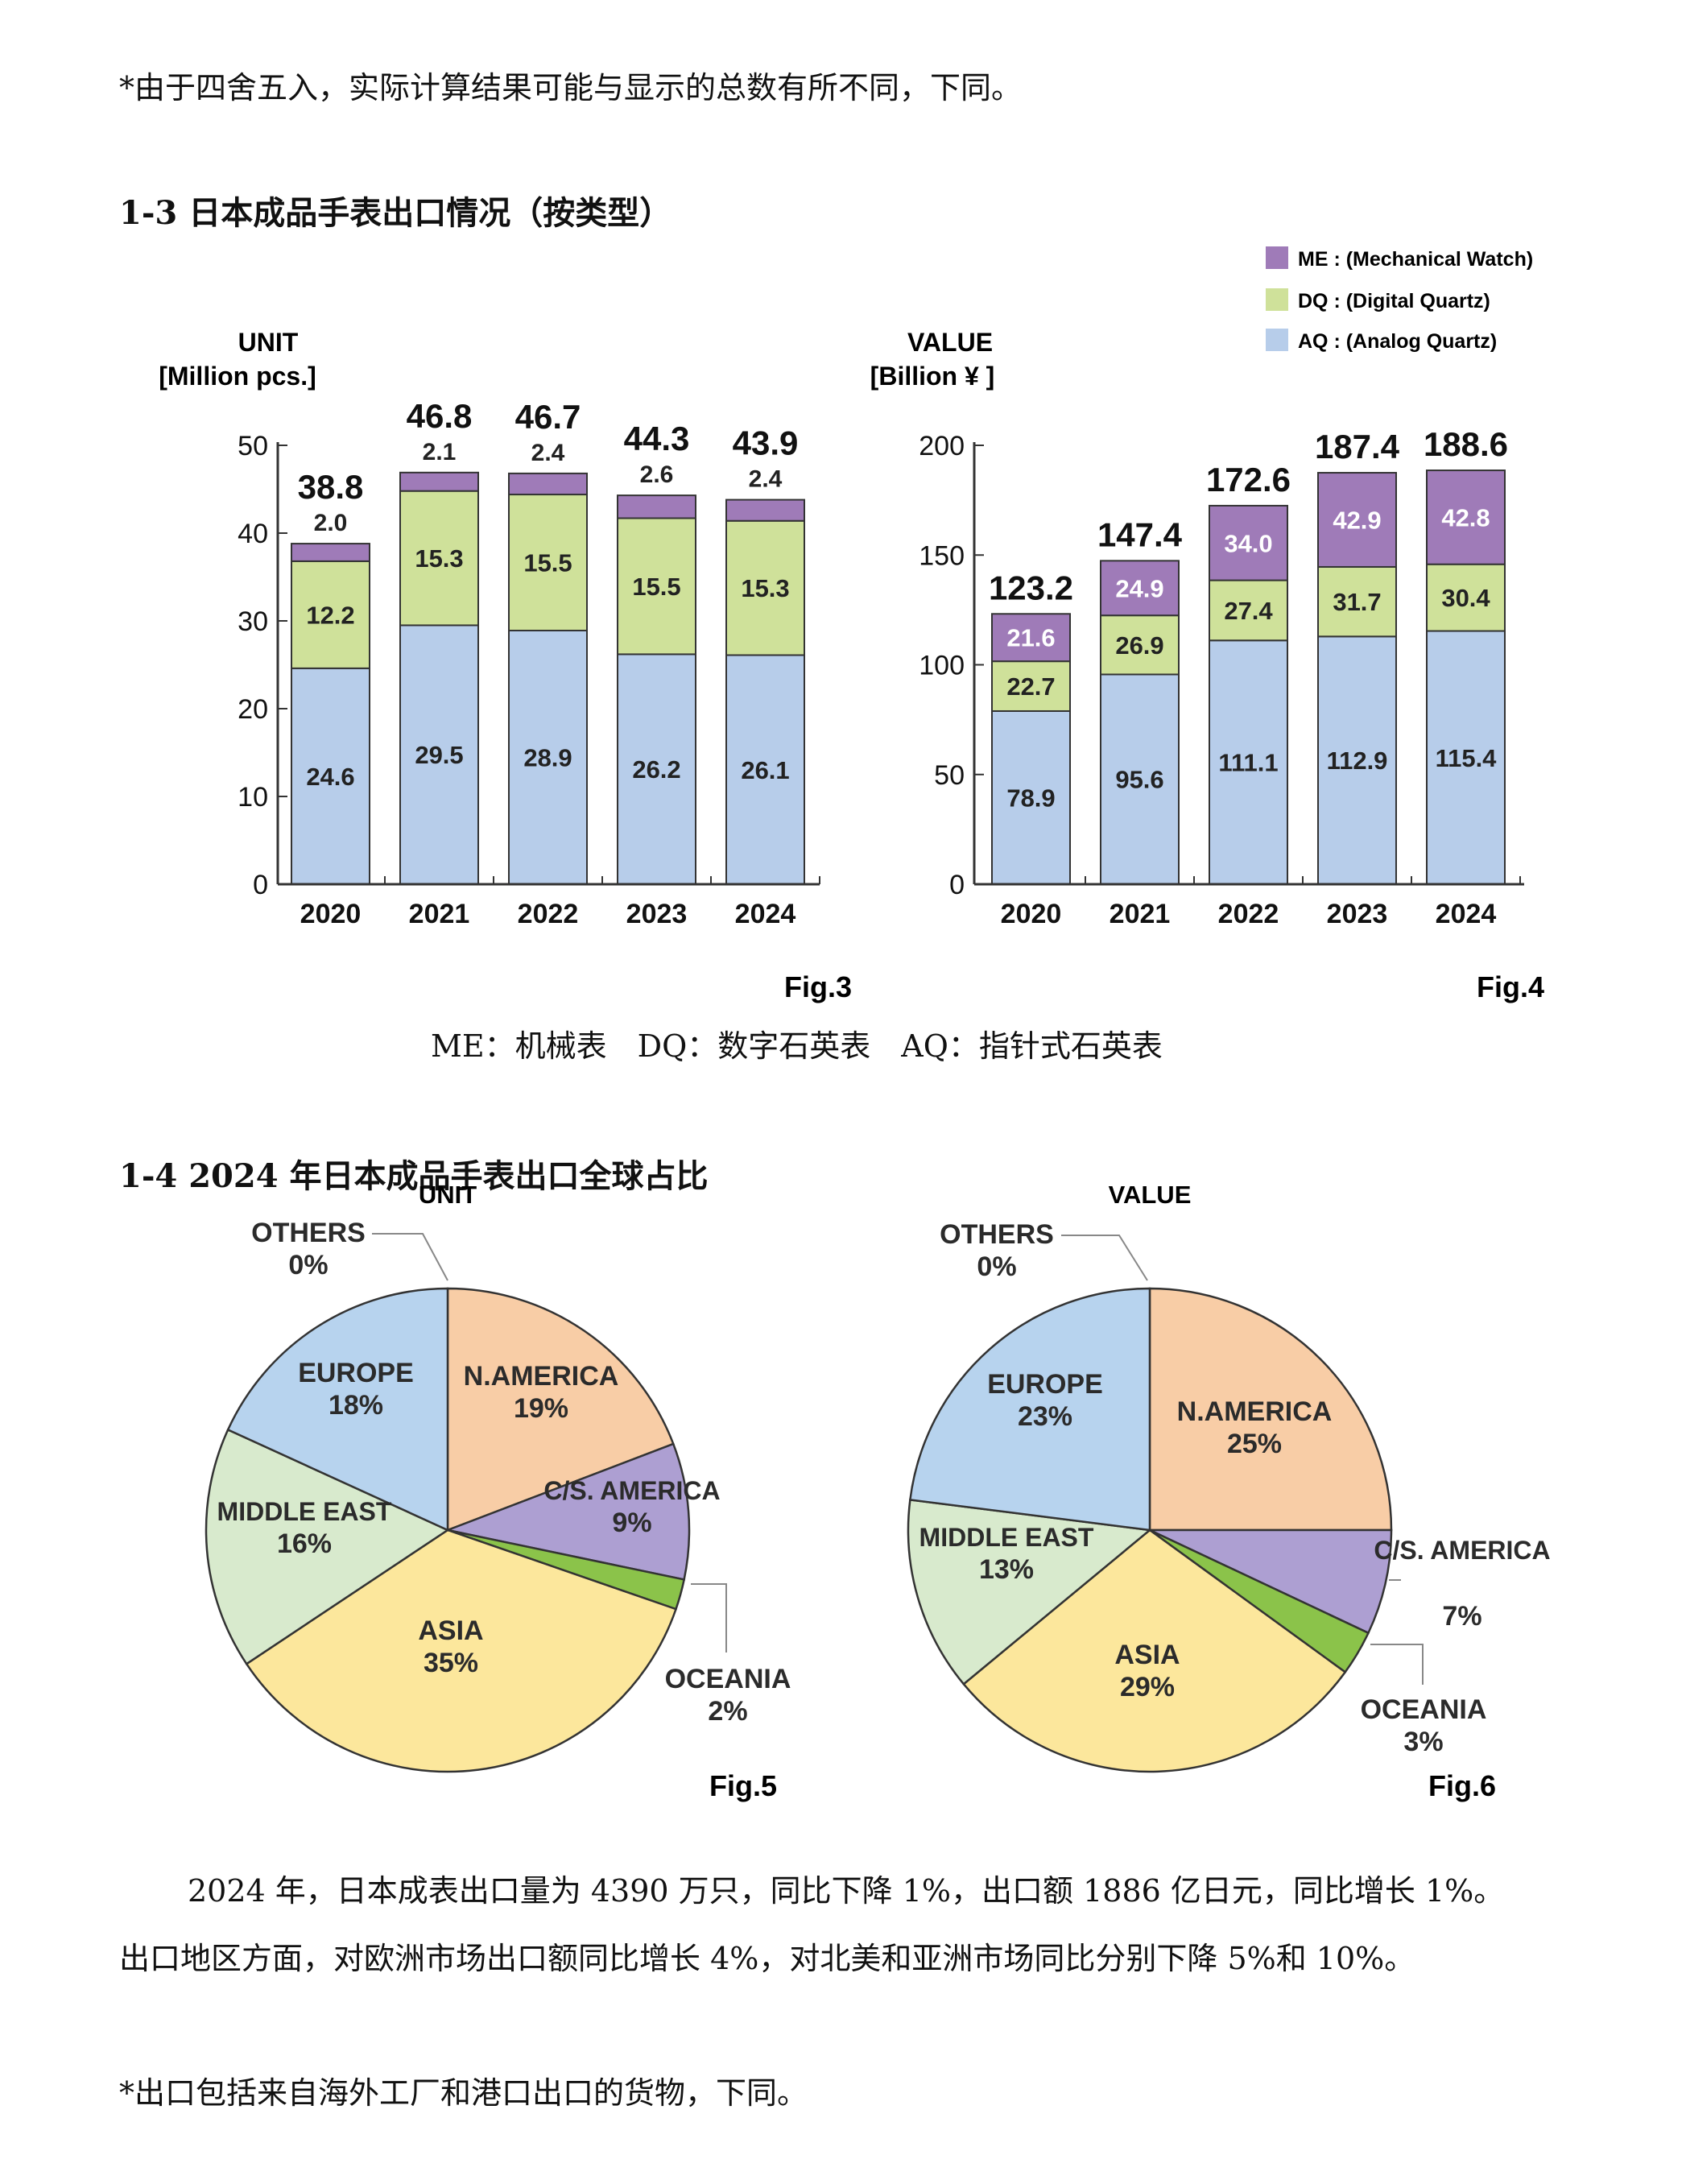 This screenshot has width=1686, height=2184. I want to click on fig4-label-aq-2021: 95.6, so click(1139, 780).